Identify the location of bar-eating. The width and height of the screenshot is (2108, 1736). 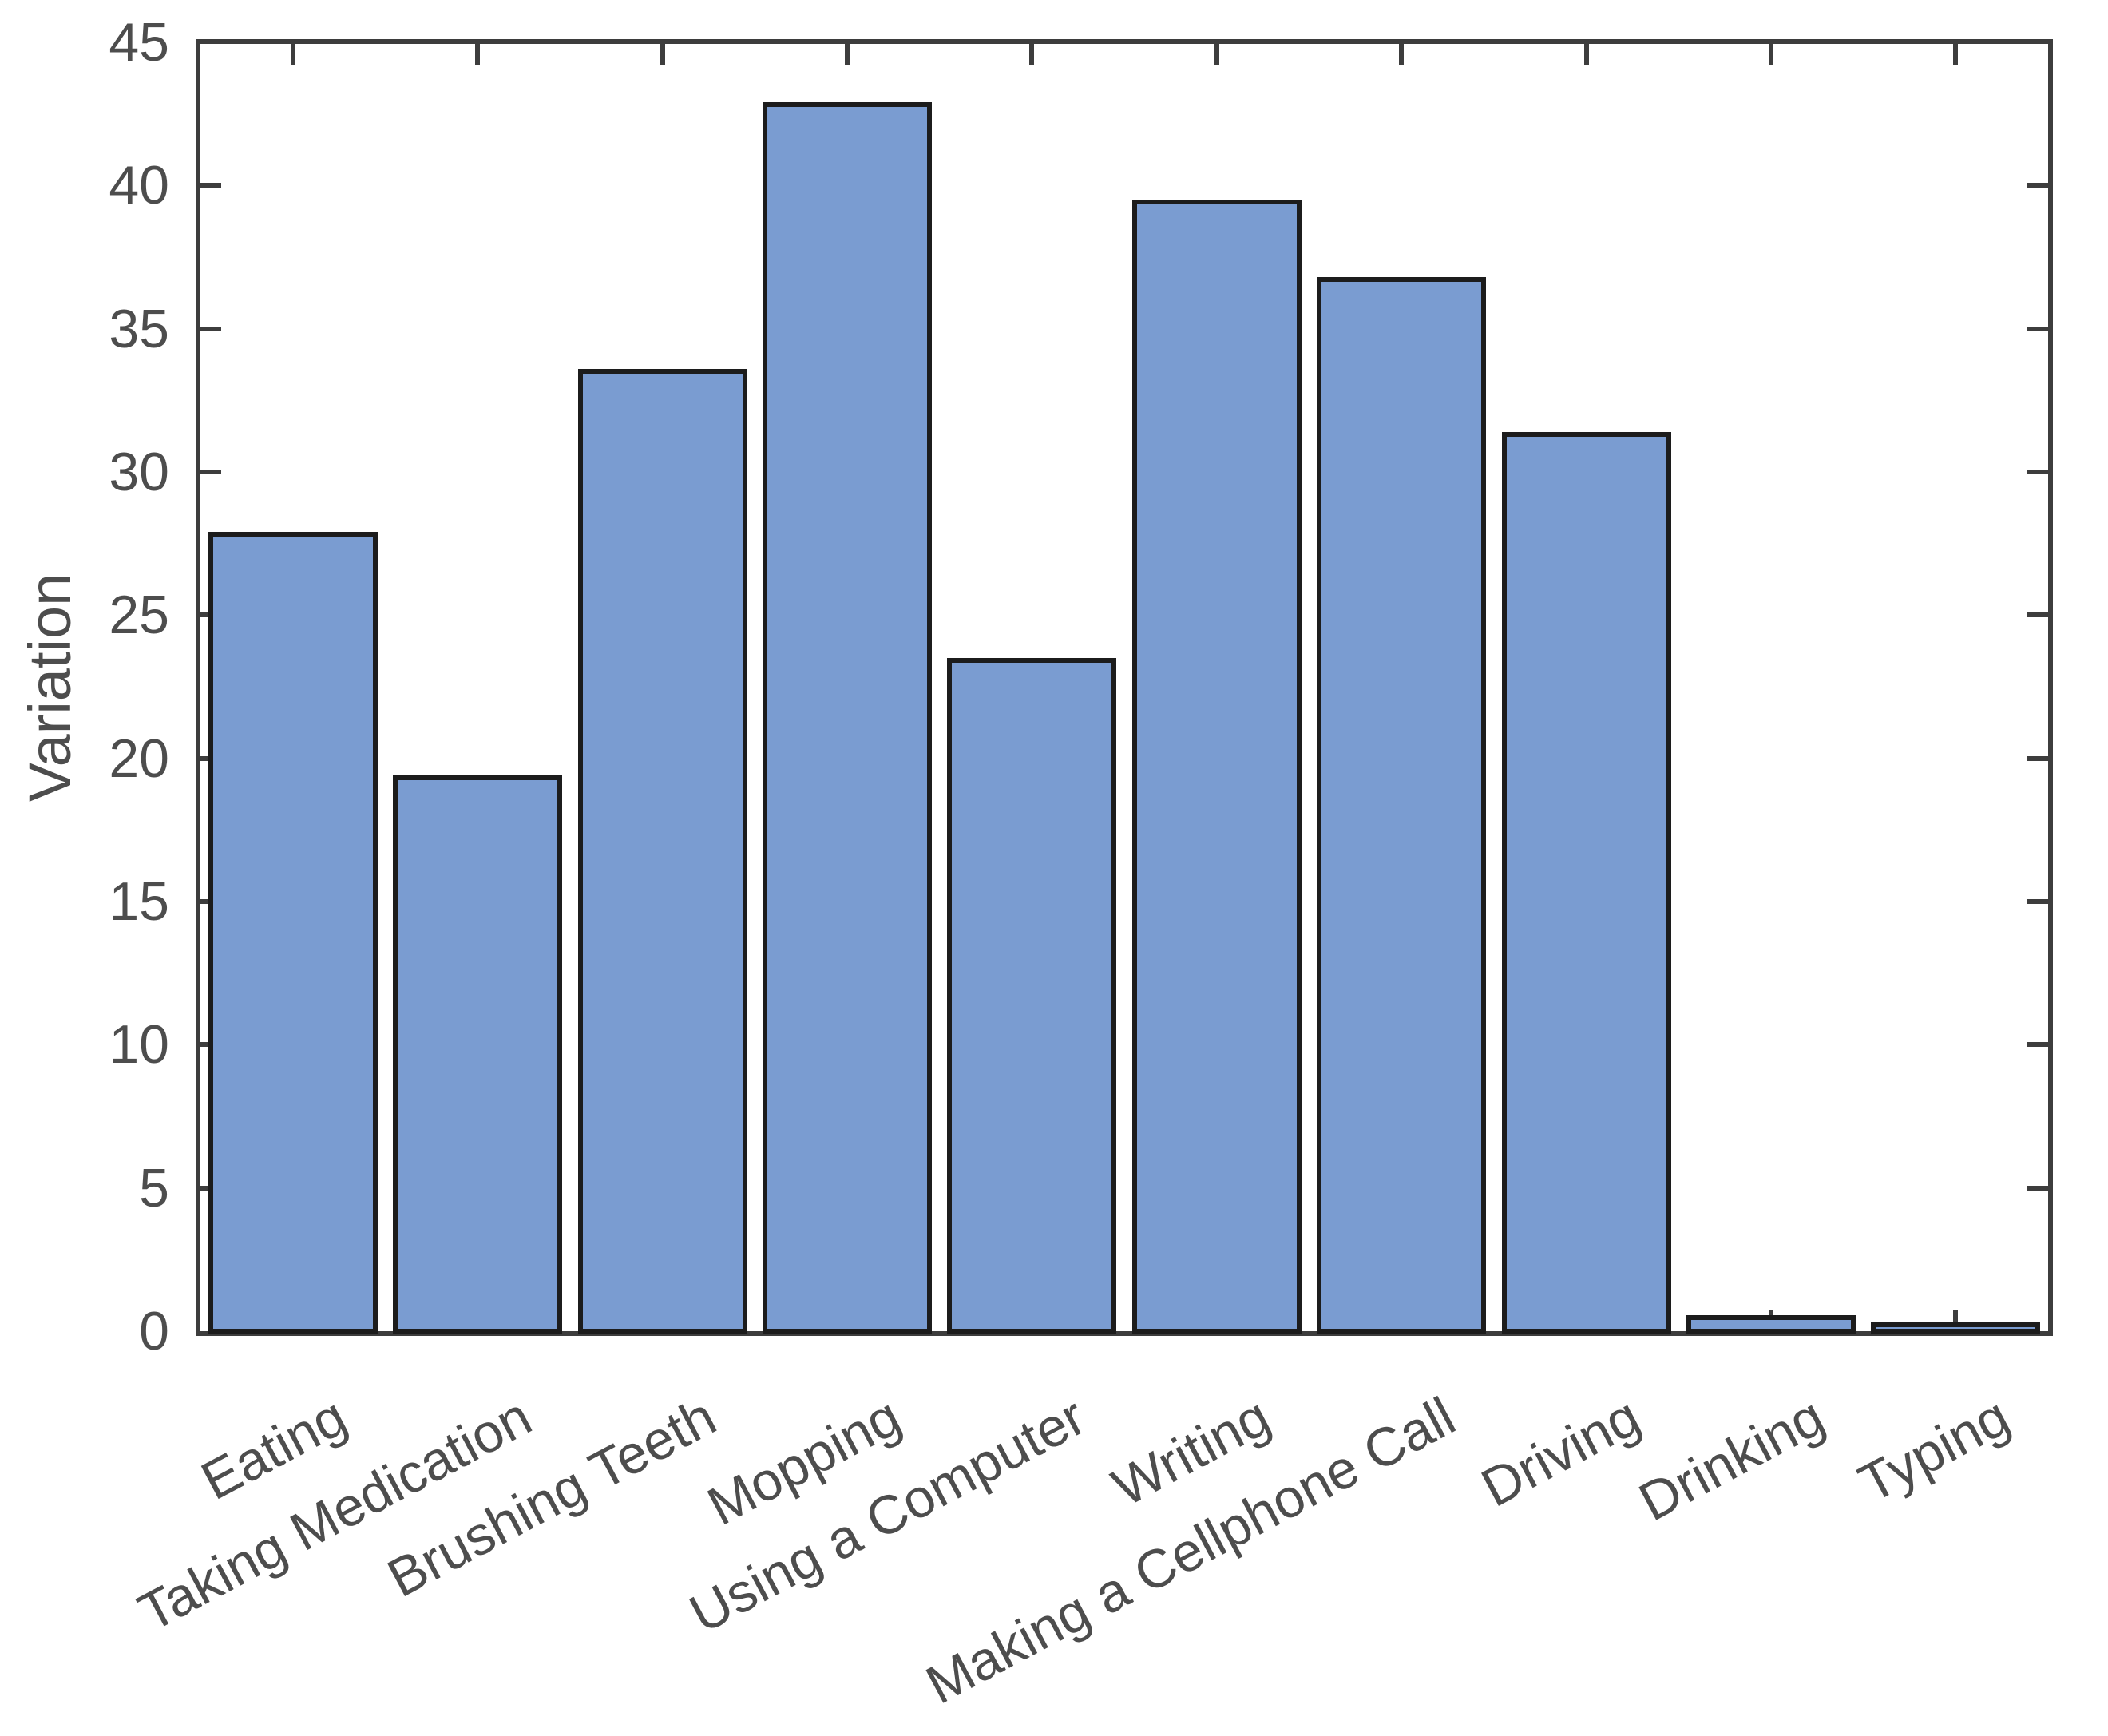
(293, 933).